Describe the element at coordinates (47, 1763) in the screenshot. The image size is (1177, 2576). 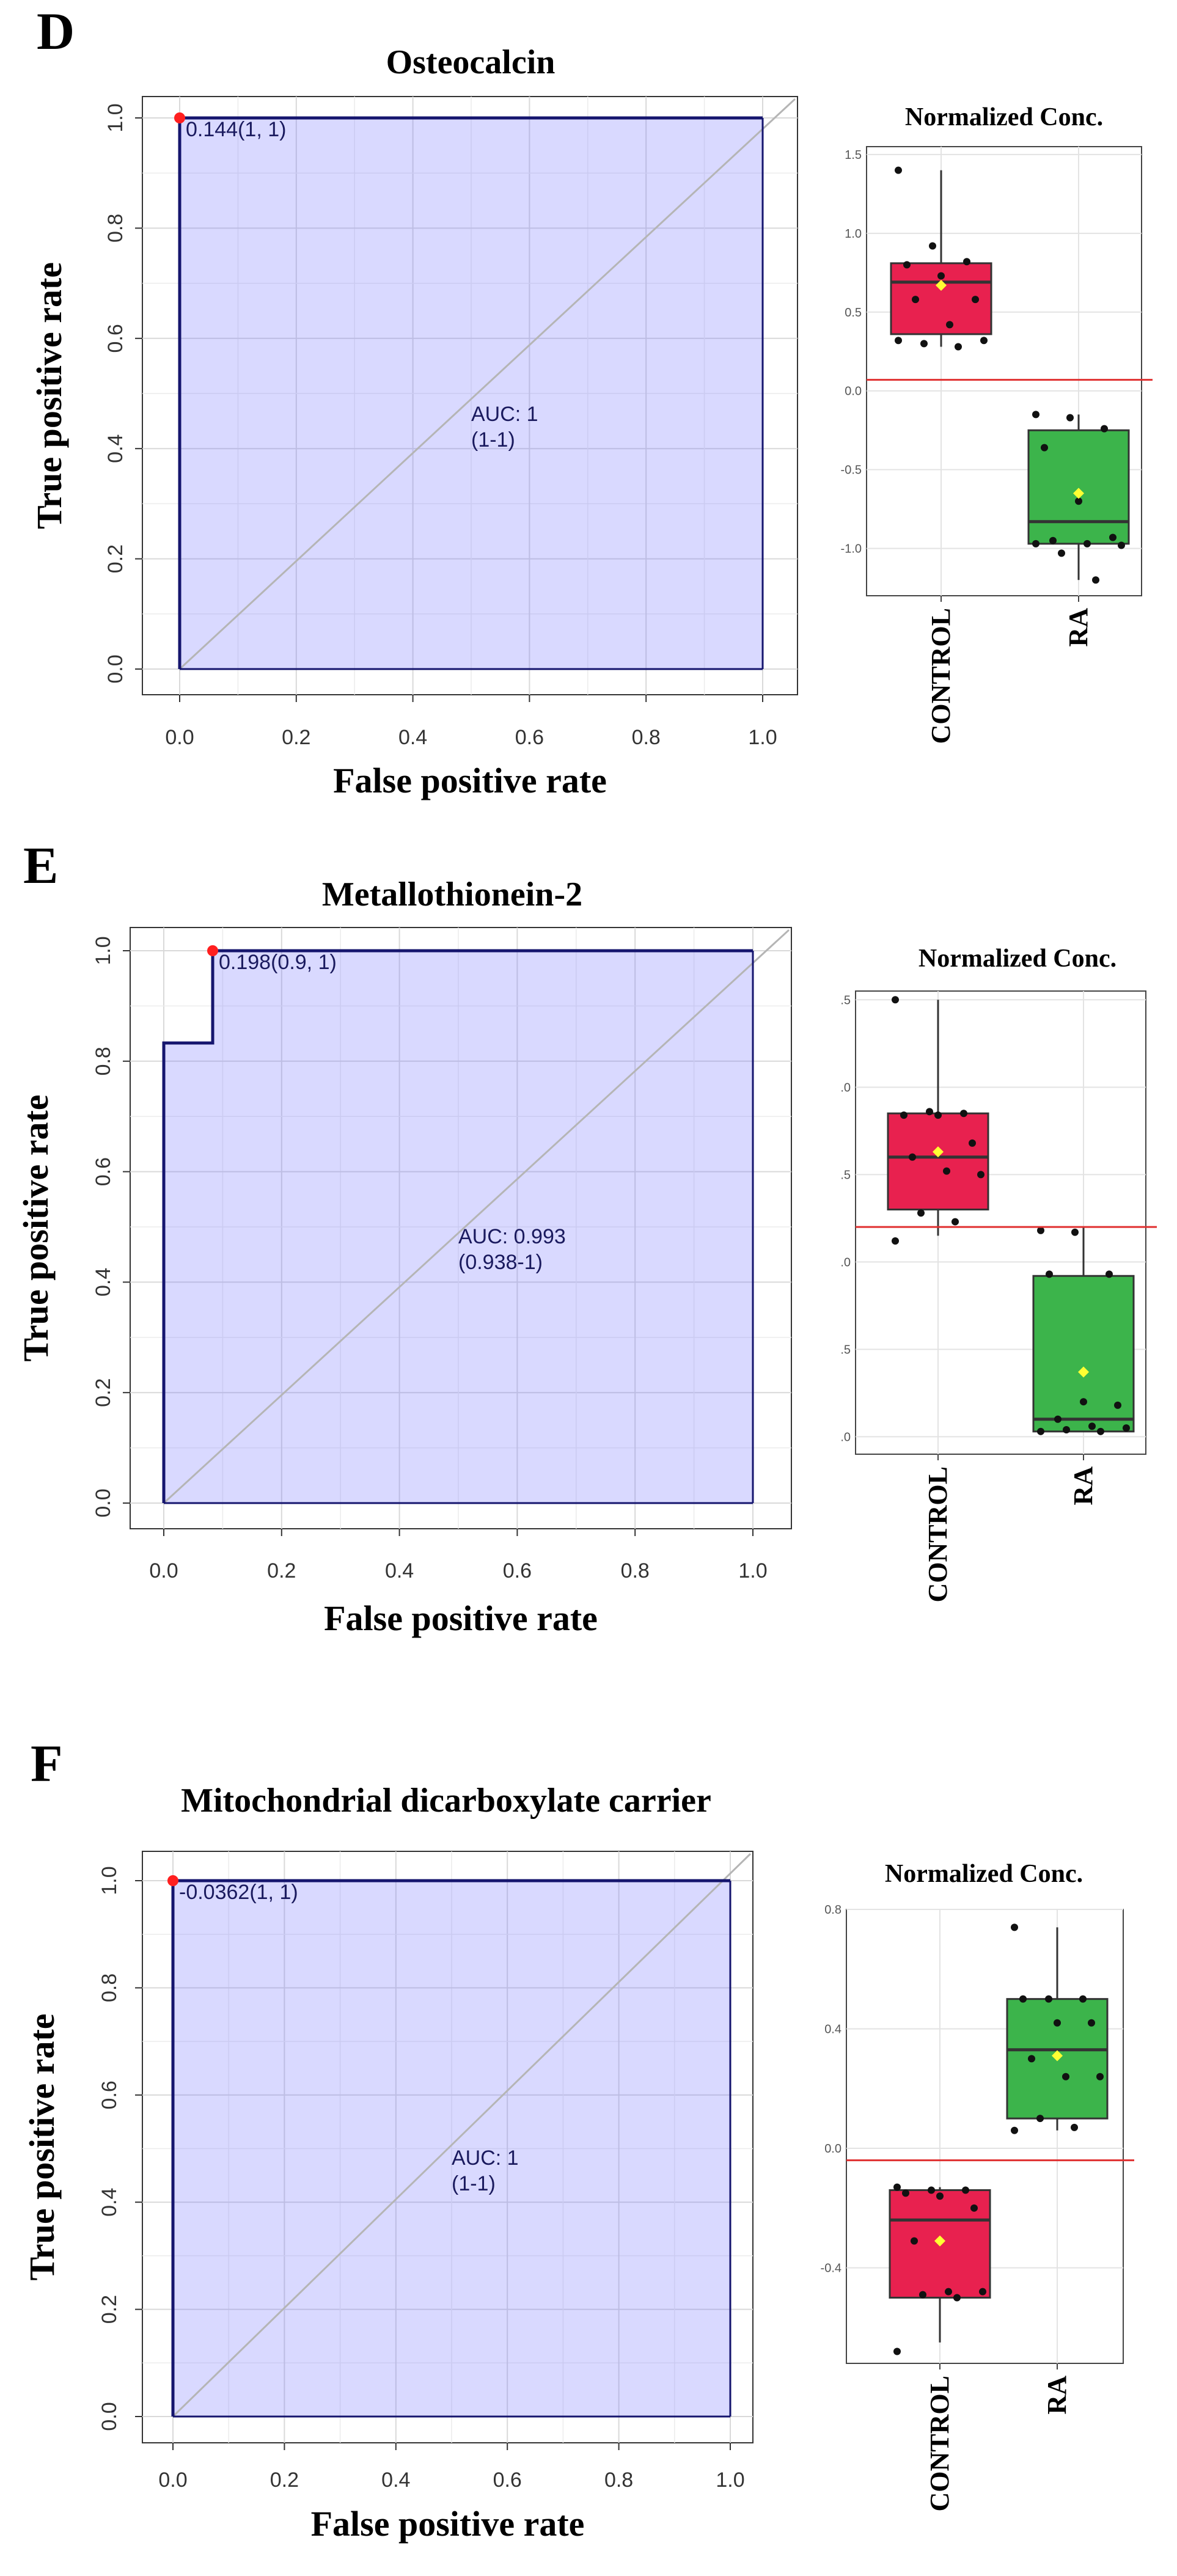
I see `panel-letter: F` at that location.